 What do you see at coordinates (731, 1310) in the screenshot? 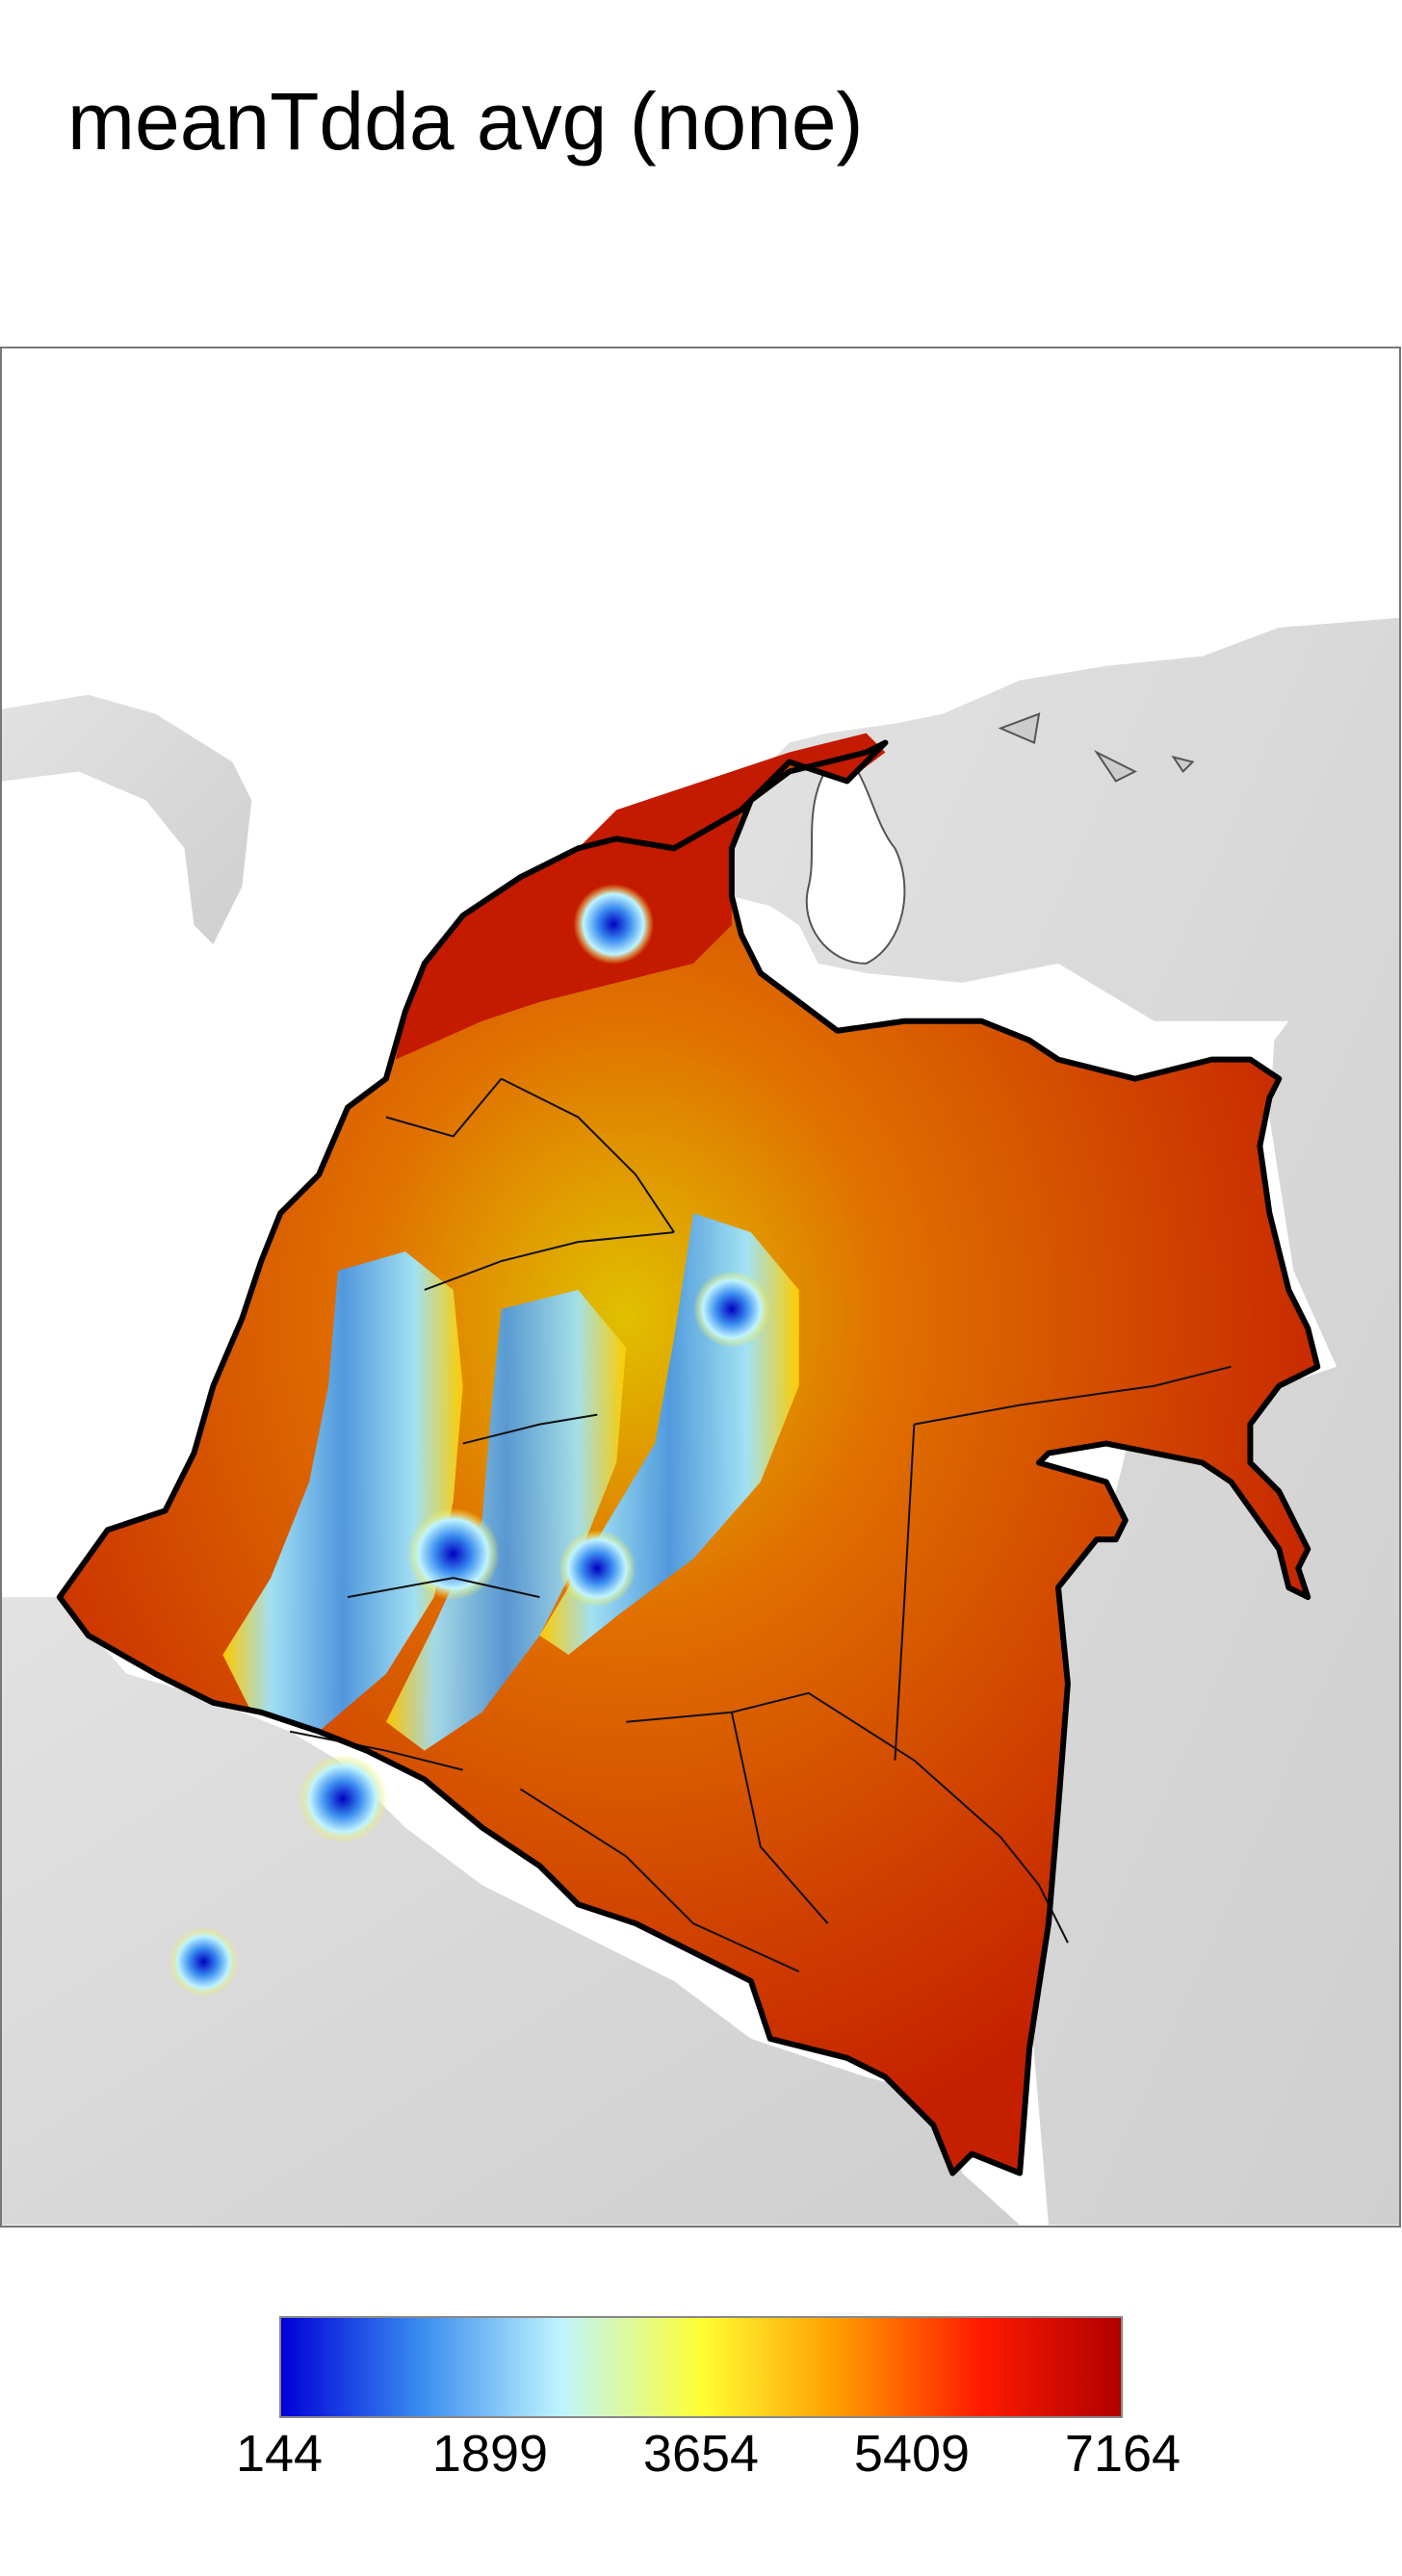
I see `andes-spot-north` at bounding box center [731, 1310].